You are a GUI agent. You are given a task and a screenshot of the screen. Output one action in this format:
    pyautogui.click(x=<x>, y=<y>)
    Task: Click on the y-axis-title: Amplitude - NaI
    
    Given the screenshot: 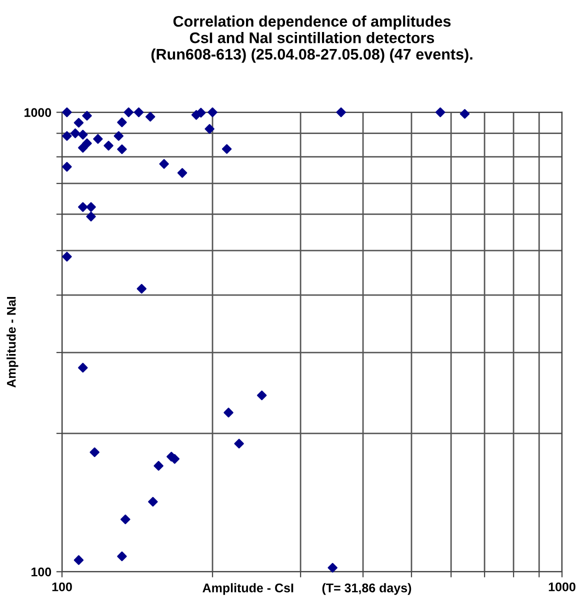 What is the action you would take?
    pyautogui.click(x=12, y=342)
    